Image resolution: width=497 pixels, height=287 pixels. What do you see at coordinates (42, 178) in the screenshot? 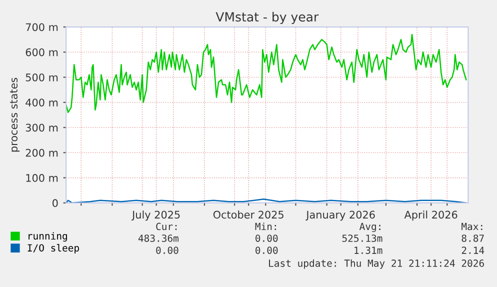
I see `y-tick-label: 100 m` at bounding box center [42, 178].